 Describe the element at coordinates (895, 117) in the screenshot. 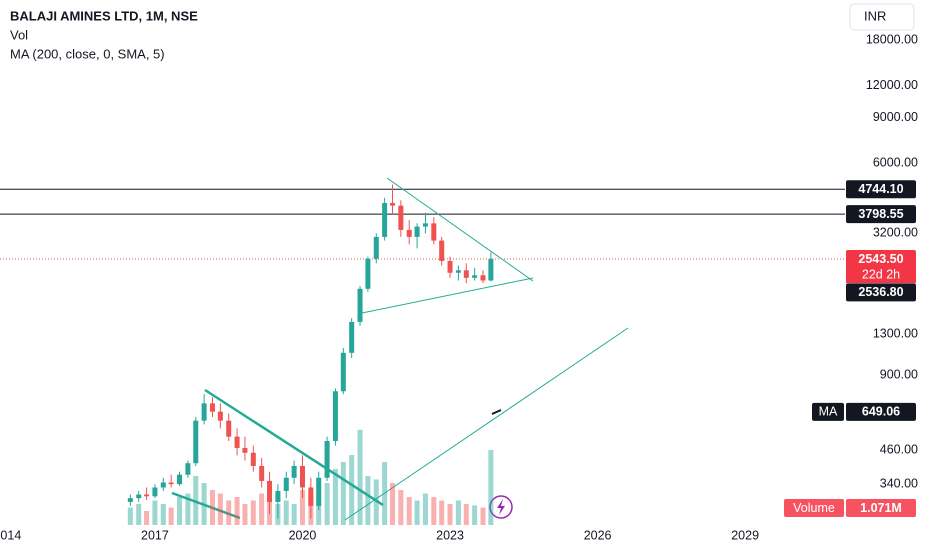

I see `y-tick-label: 9000.00` at that location.